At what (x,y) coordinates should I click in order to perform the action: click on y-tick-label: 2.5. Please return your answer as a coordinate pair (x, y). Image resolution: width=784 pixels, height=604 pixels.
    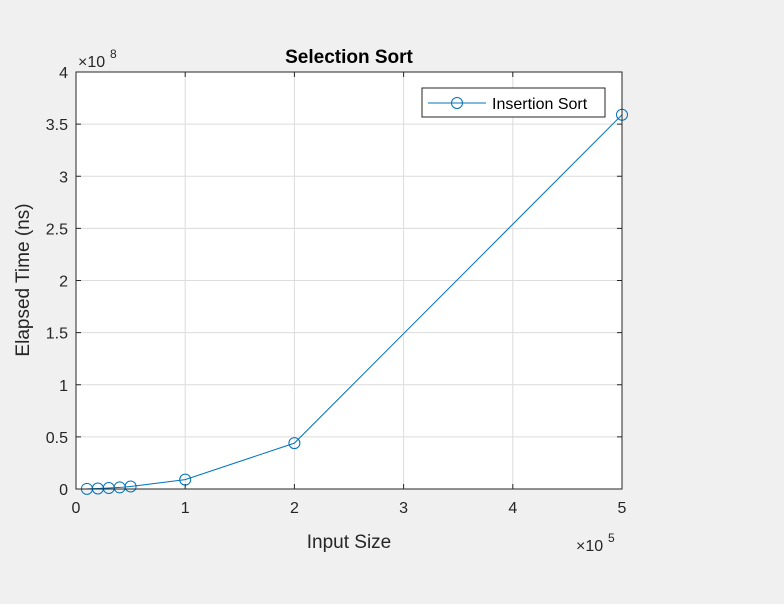
    Looking at the image, I should click on (57, 229).